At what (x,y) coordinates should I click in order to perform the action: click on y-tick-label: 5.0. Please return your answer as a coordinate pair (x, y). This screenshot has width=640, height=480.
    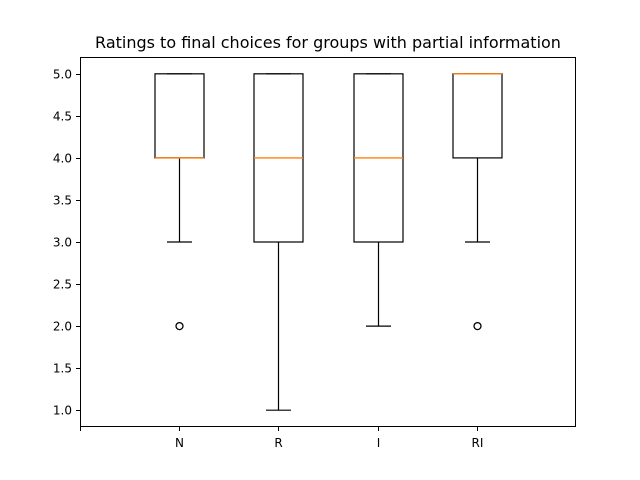
    Looking at the image, I should click on (62, 75).